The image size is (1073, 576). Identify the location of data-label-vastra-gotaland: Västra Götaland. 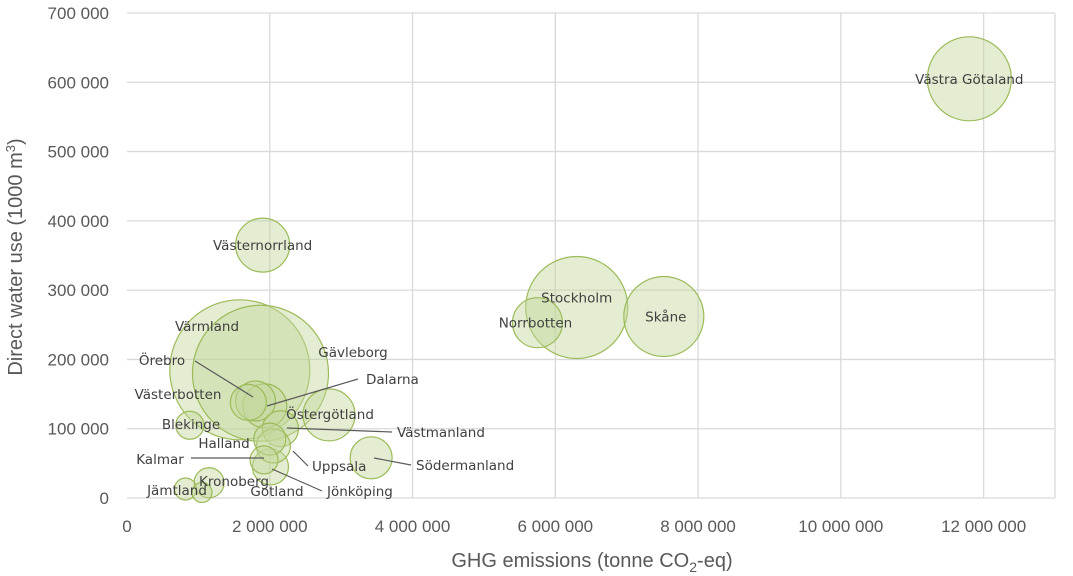
(969, 80).